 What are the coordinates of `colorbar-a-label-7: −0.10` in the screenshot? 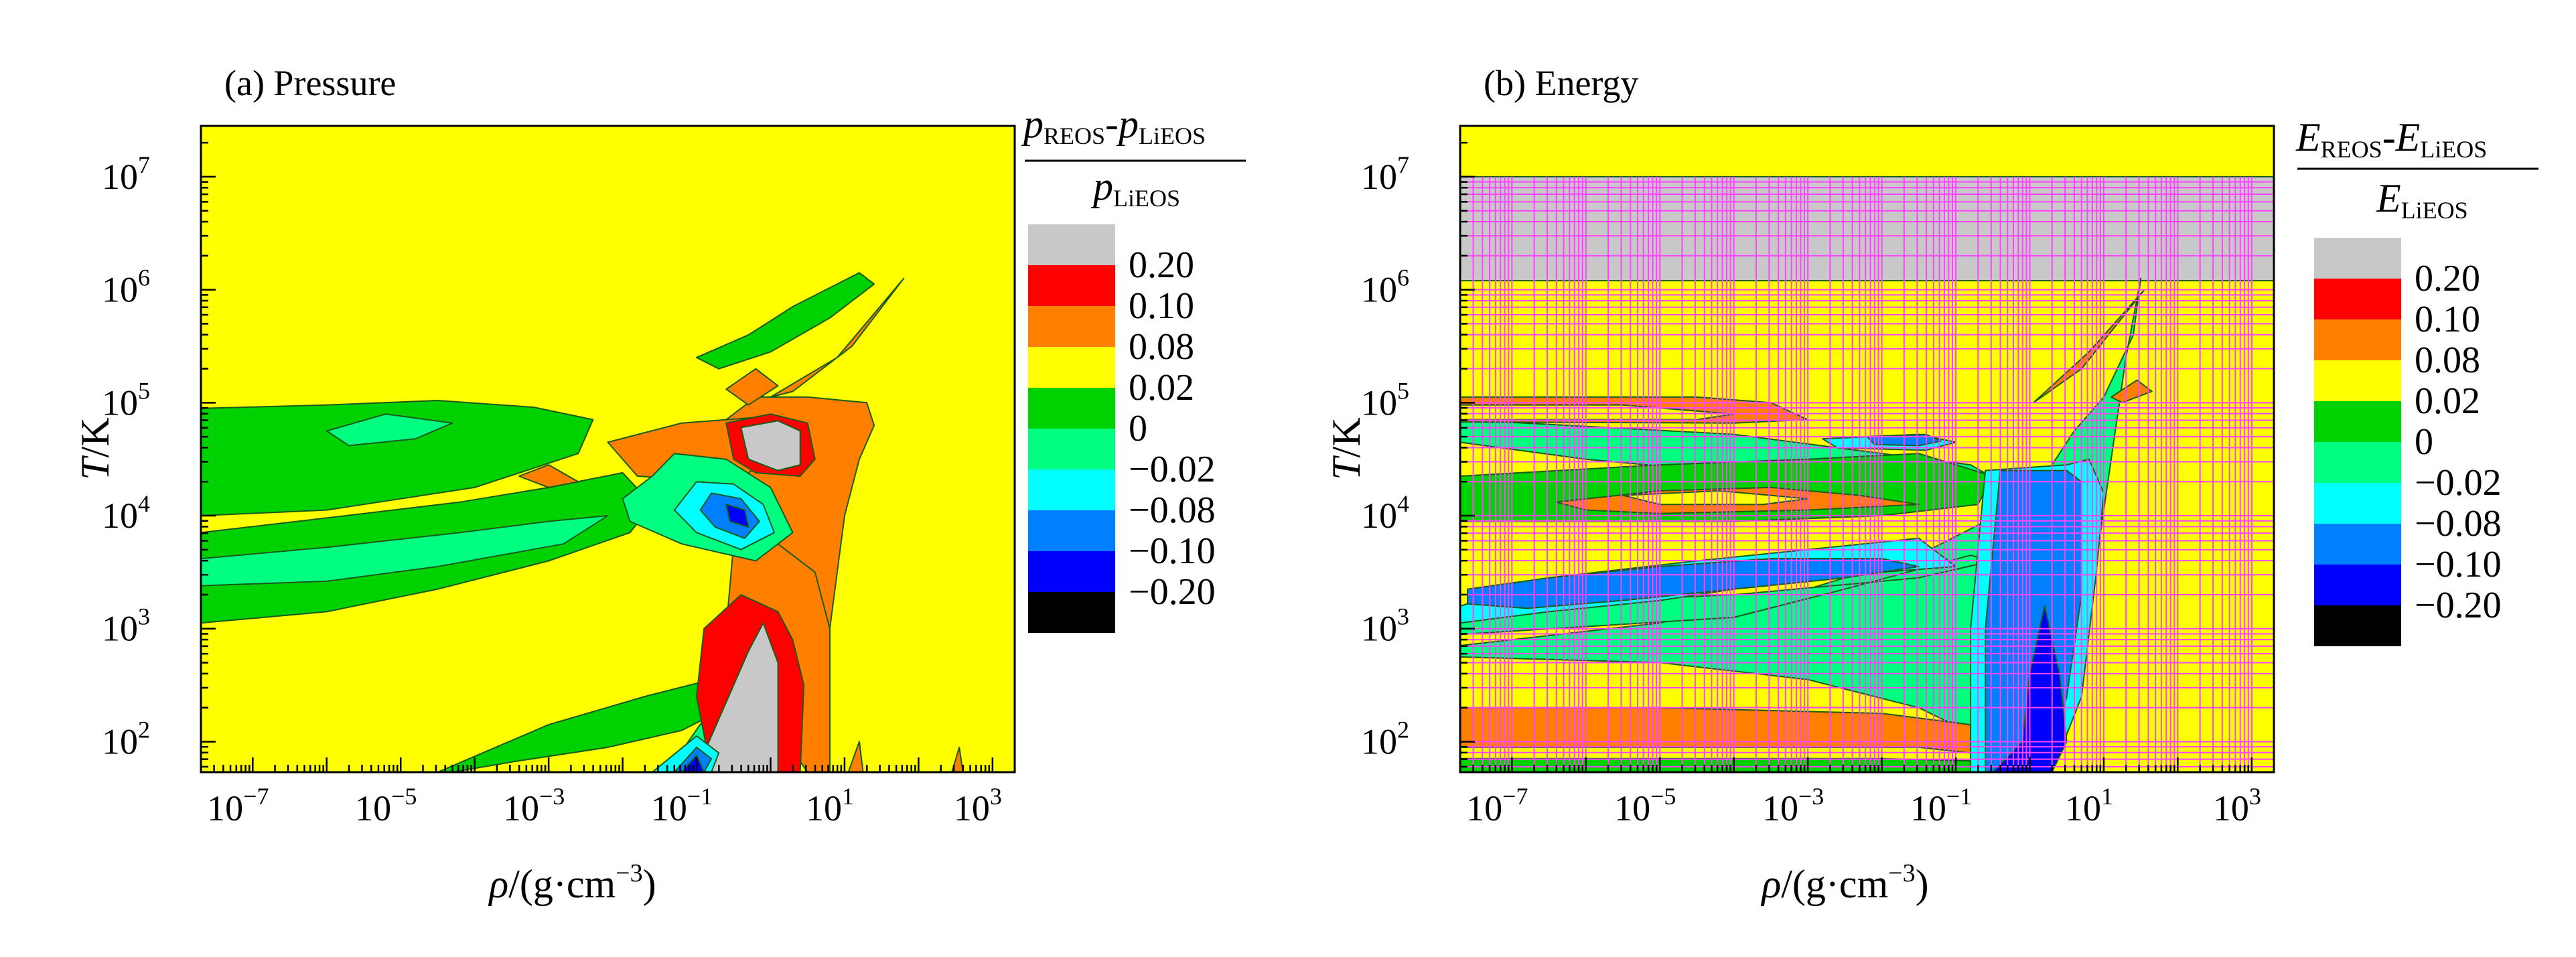 It's located at (1172, 551).